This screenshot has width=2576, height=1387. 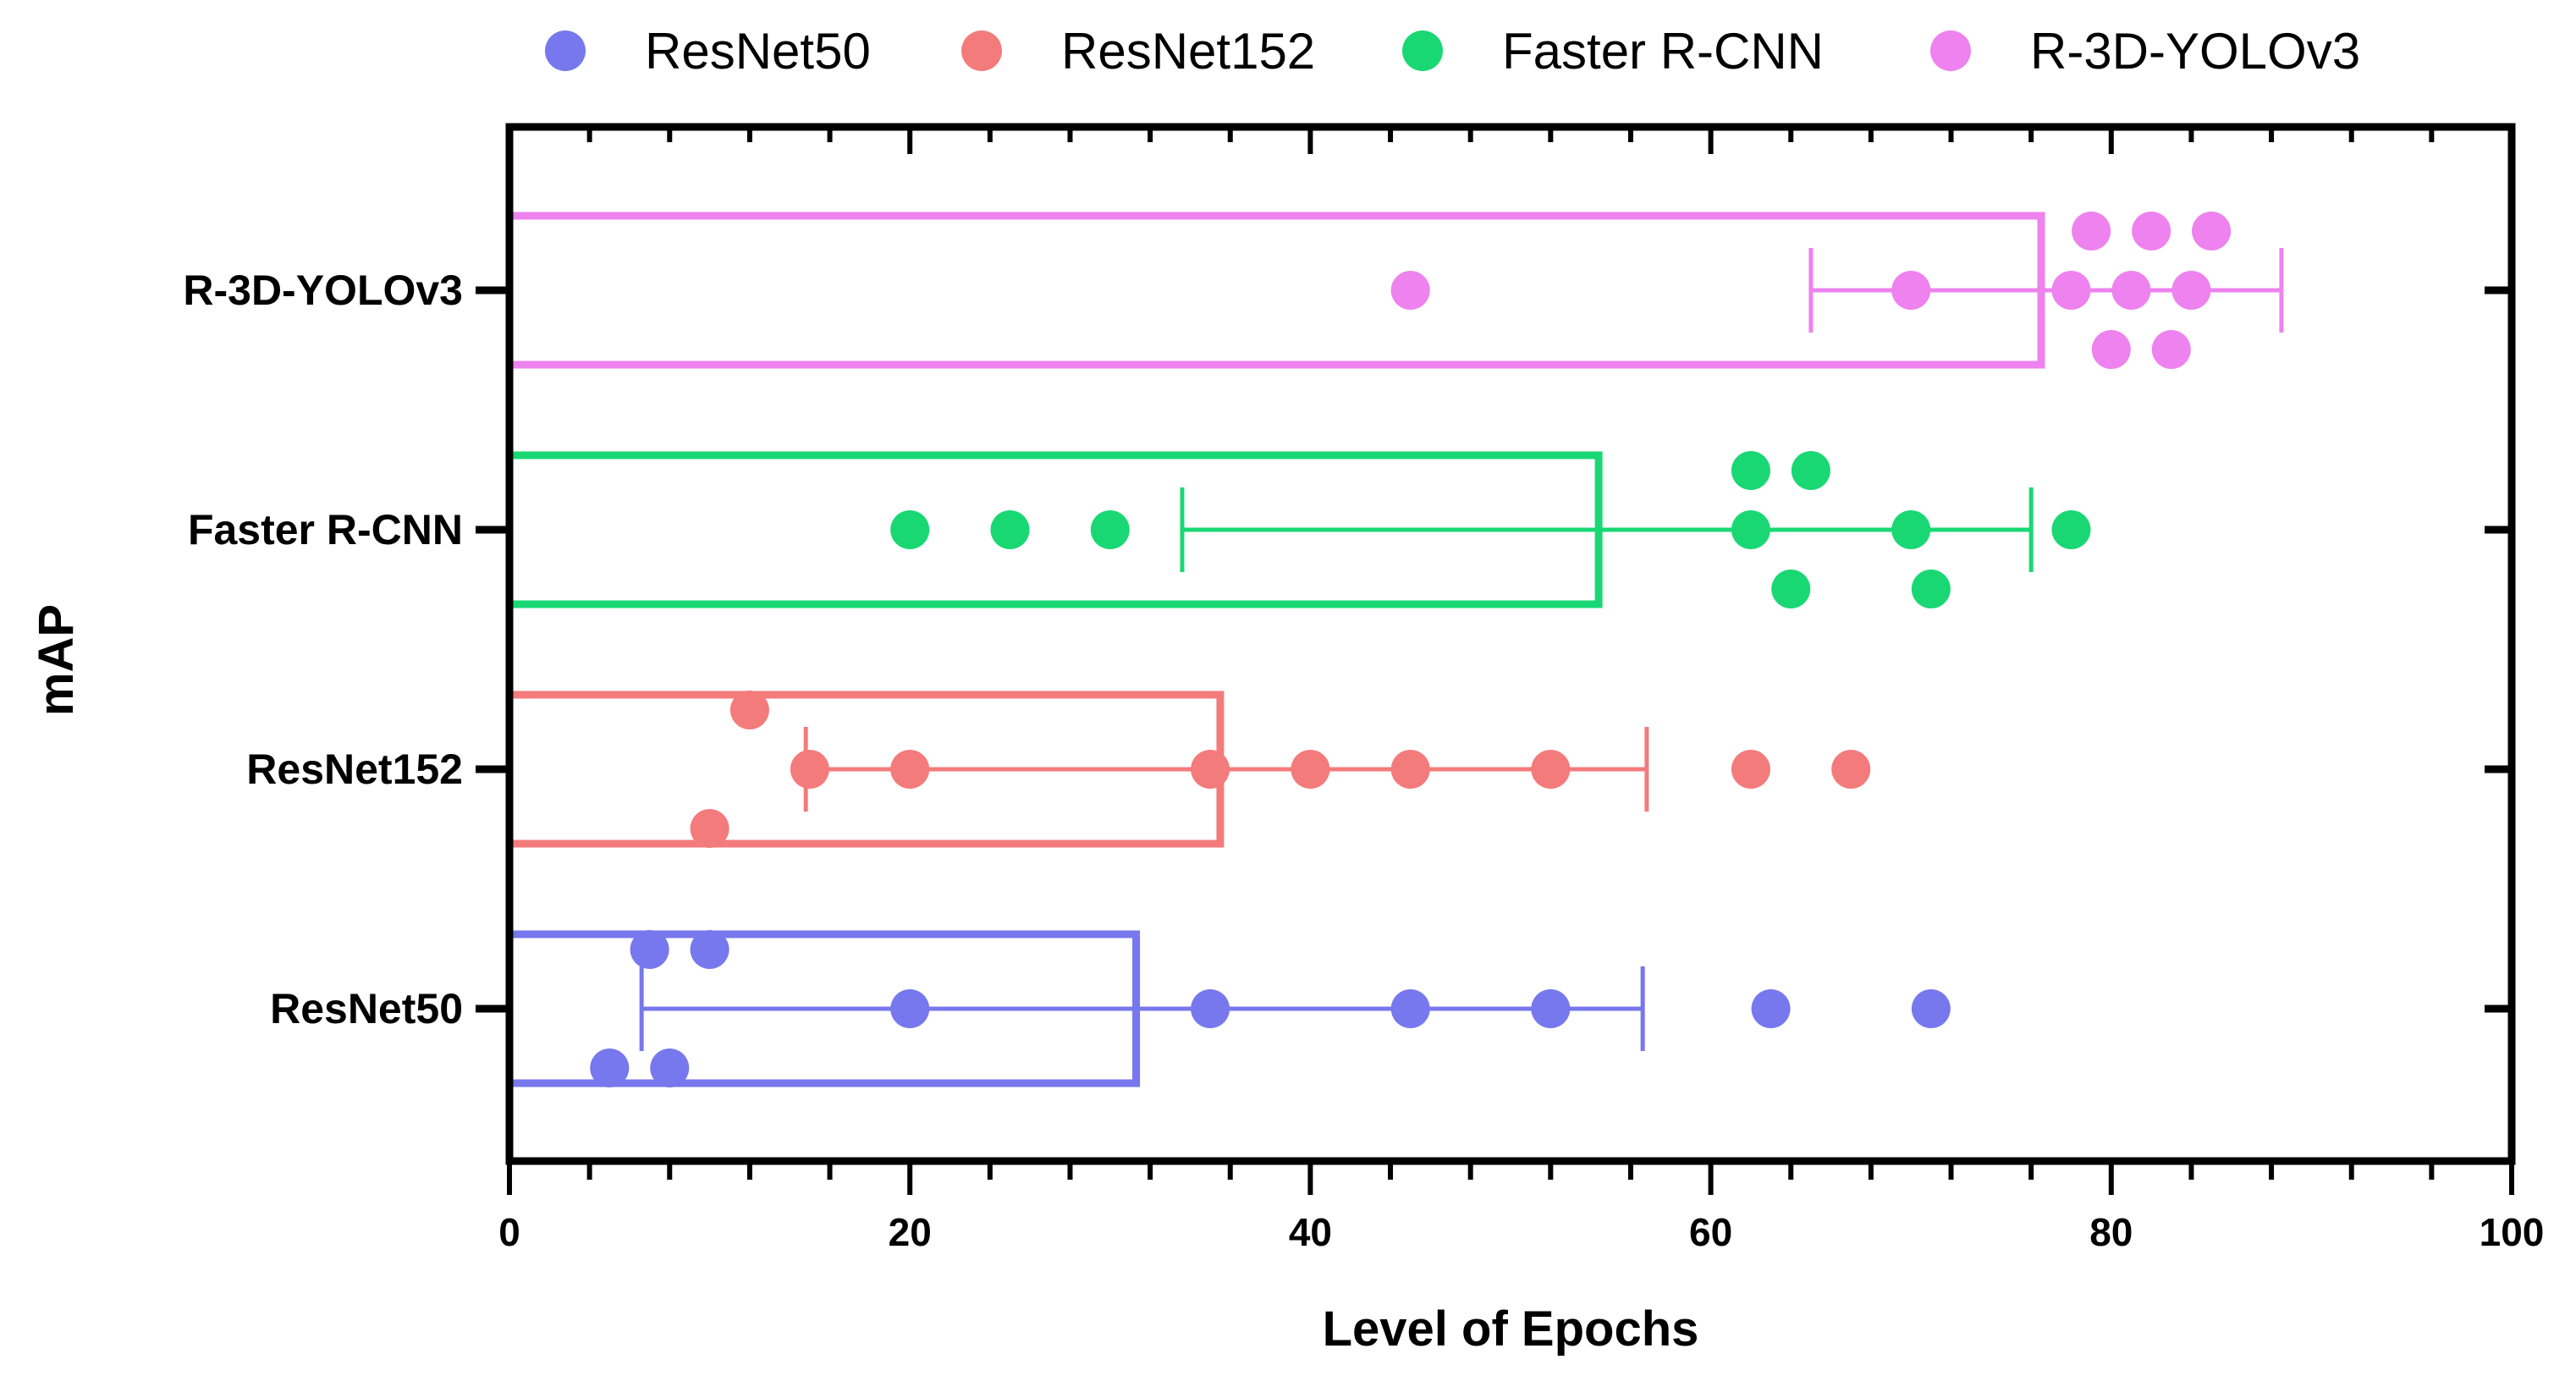 What do you see at coordinates (1452, 51) in the screenshot?
I see `legend: ResNet50 ResNet152 Faster R-CNN R-3D-YOLOv3` at bounding box center [1452, 51].